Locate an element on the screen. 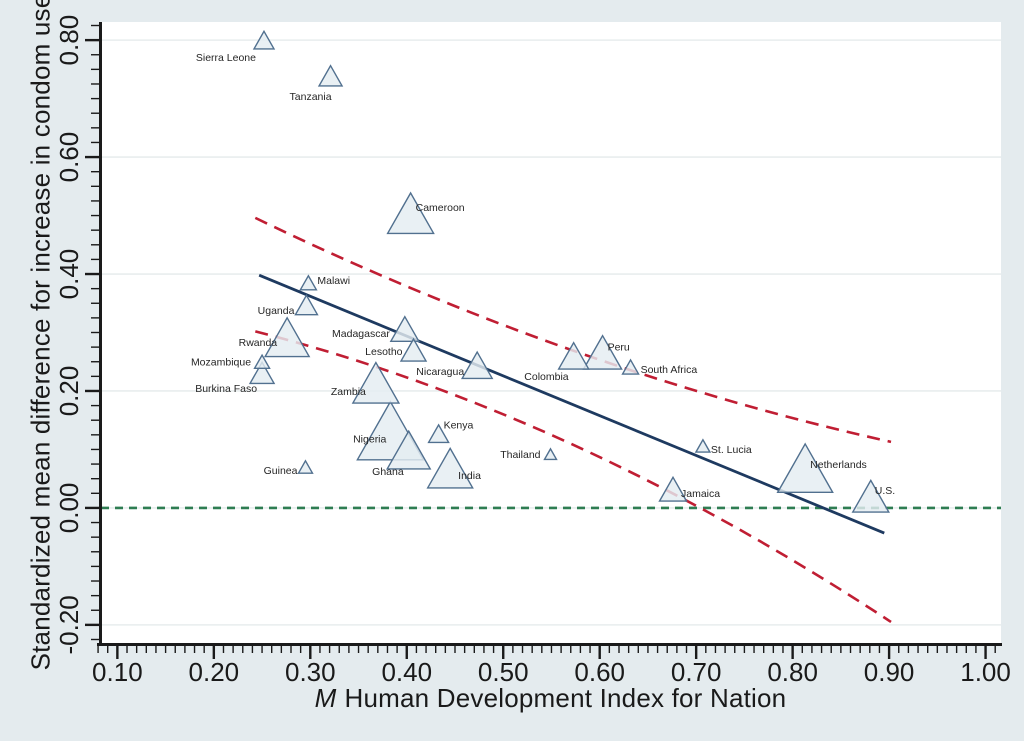 The image size is (1024, 741). marker-rwanda is located at coordinates (287, 337).